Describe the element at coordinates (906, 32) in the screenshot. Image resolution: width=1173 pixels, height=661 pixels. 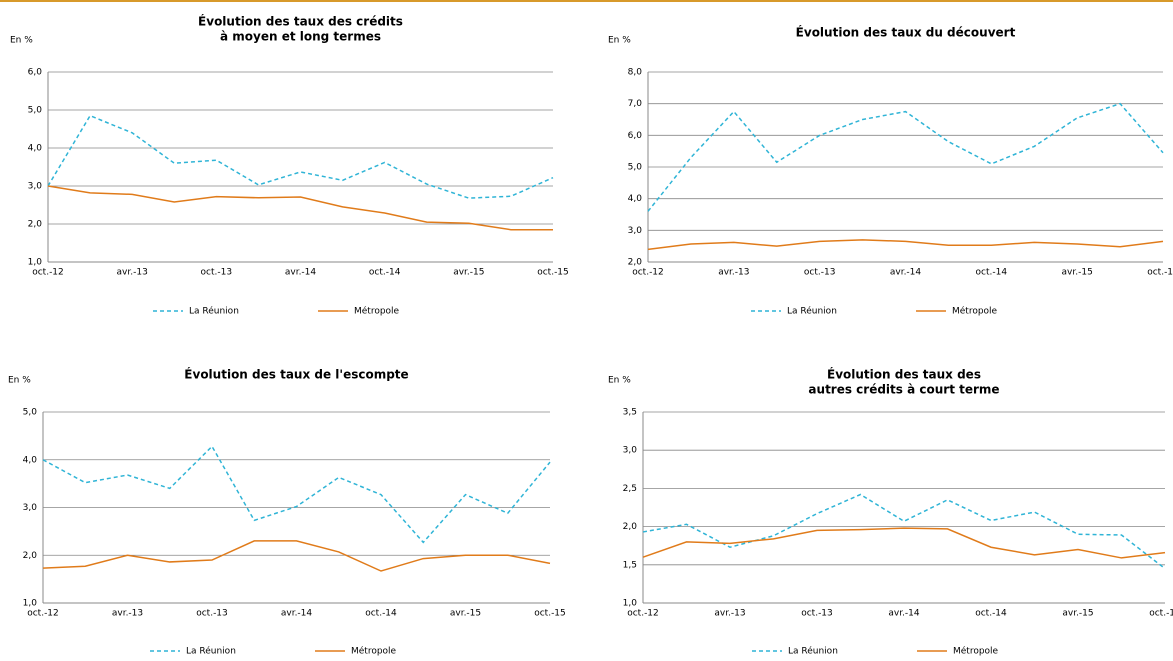
I see `chart-title: Évolution des taux du découvert` at that location.